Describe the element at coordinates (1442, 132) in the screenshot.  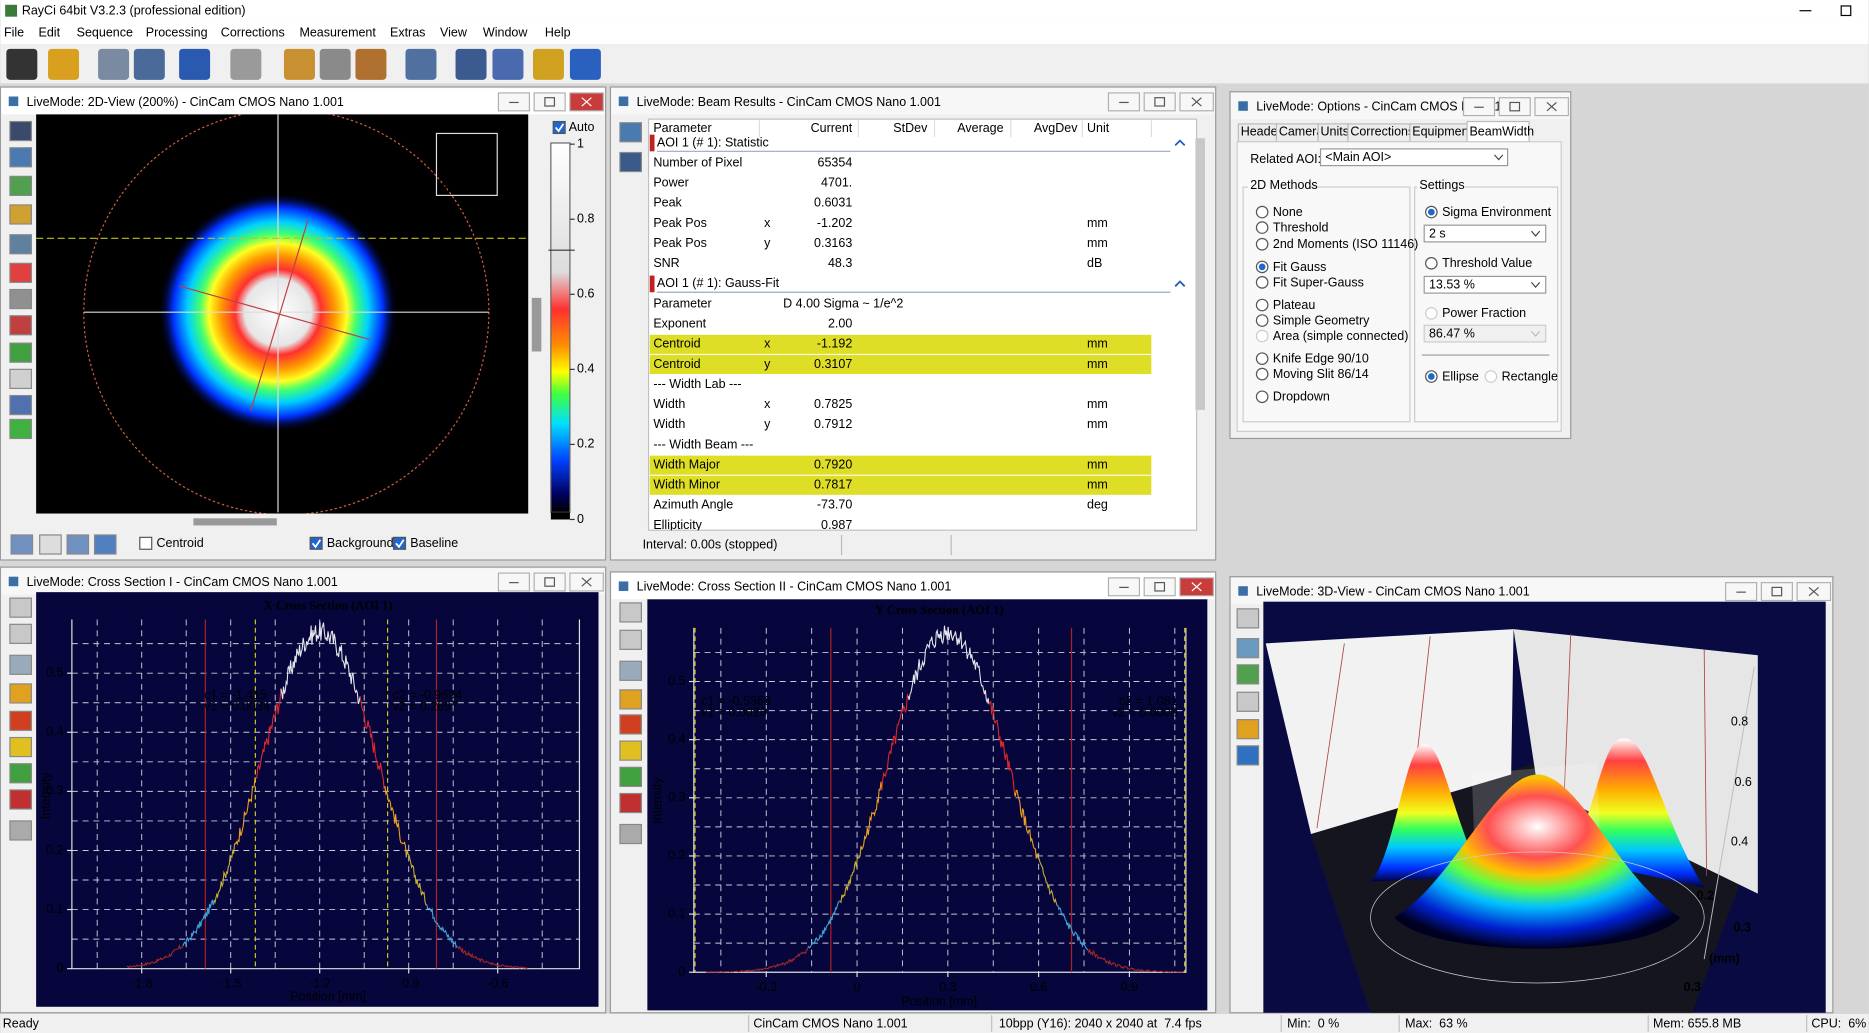
I see `tab-label: Equipment` at that location.